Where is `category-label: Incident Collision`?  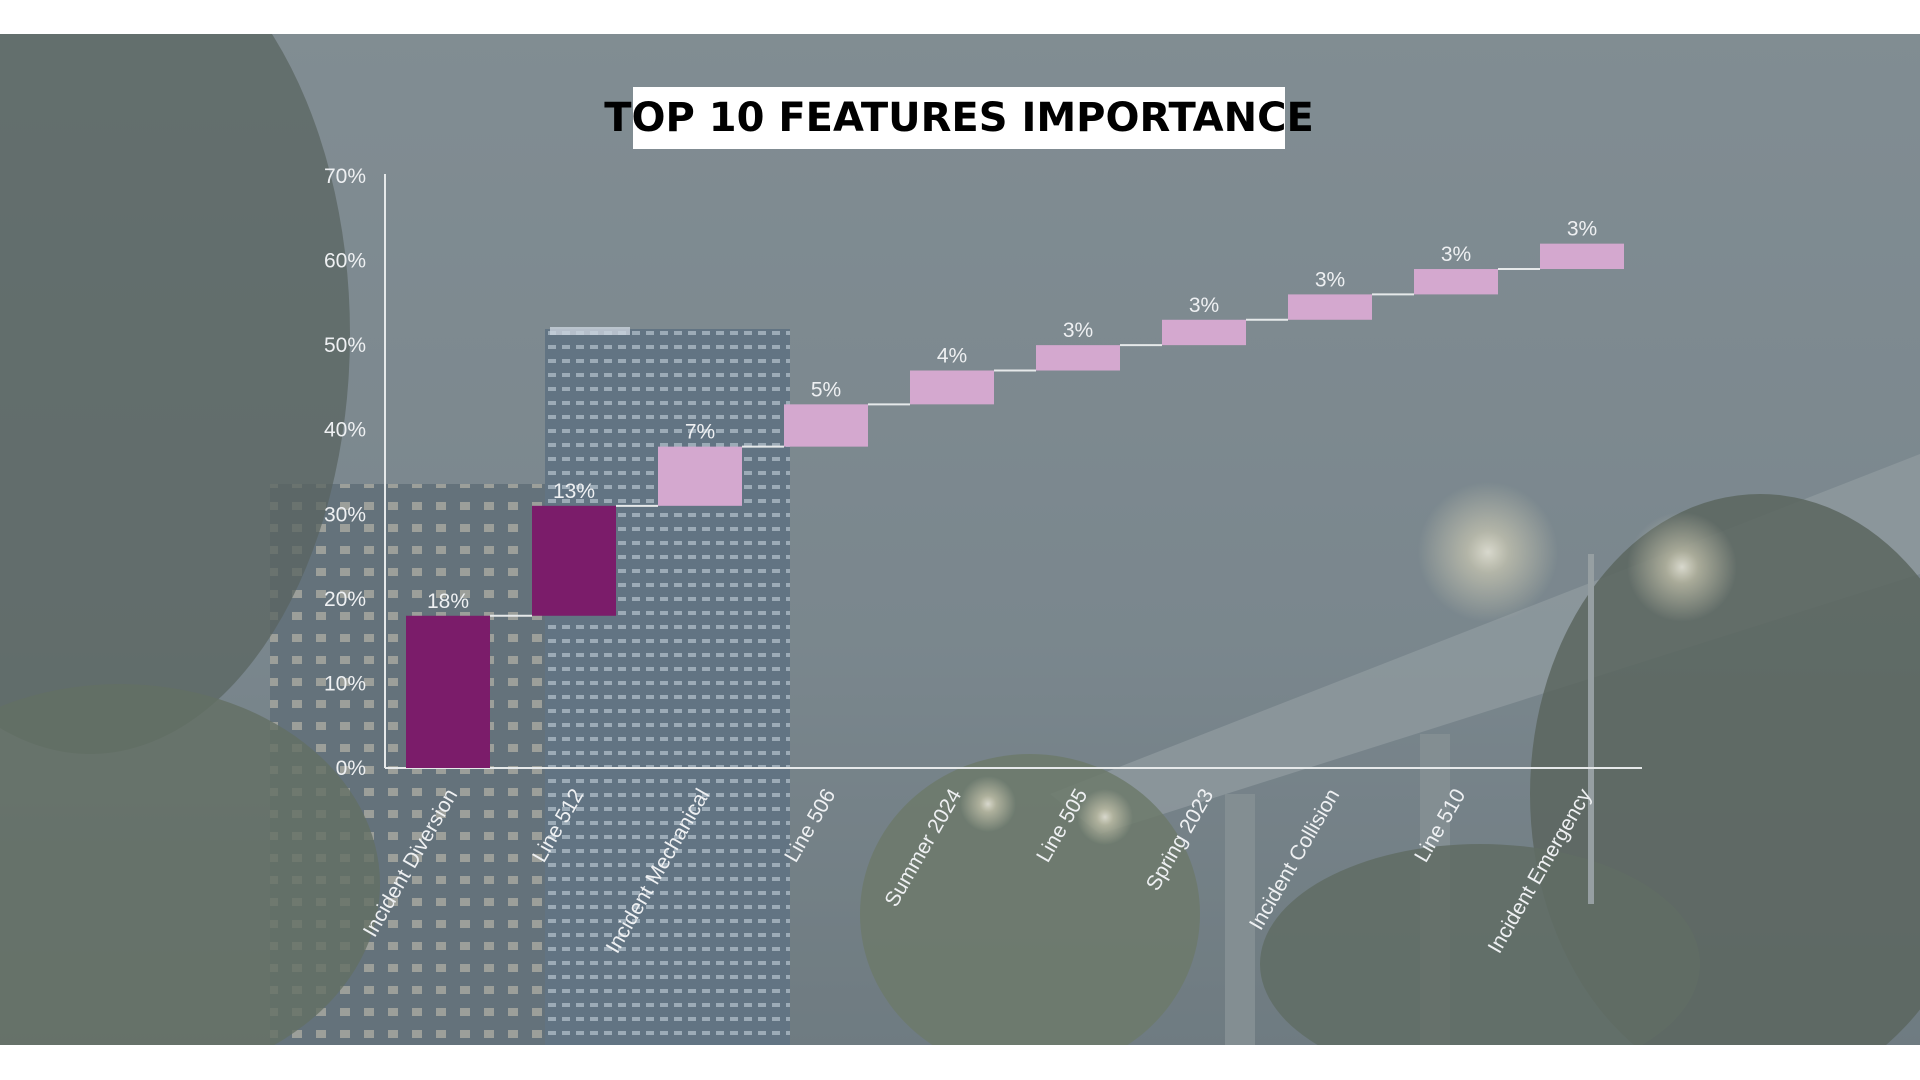
category-label: Incident Collision is located at coordinates (1294, 859).